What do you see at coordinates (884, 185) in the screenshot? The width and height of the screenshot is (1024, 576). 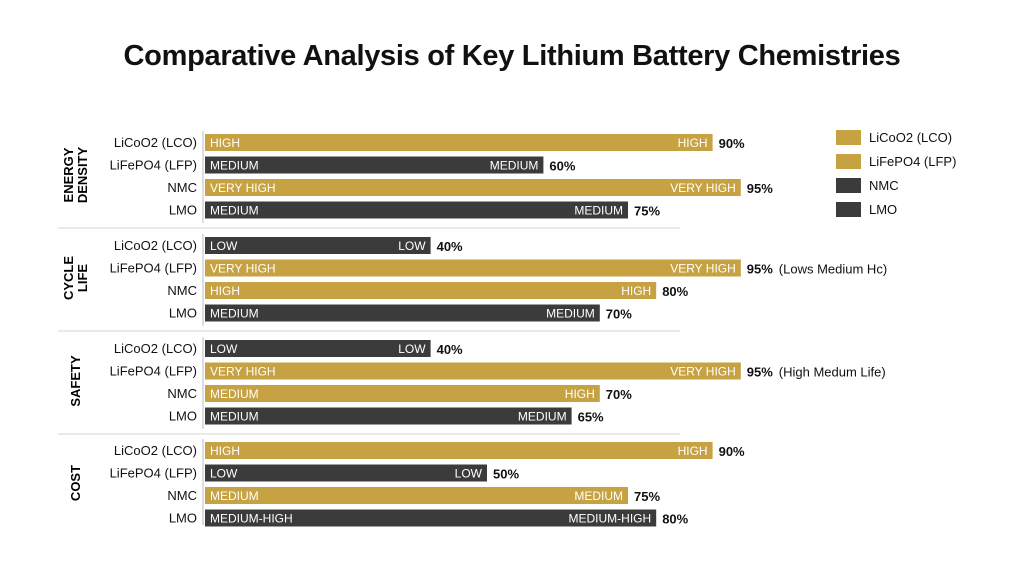 I see `legend-entry: NMC` at bounding box center [884, 185].